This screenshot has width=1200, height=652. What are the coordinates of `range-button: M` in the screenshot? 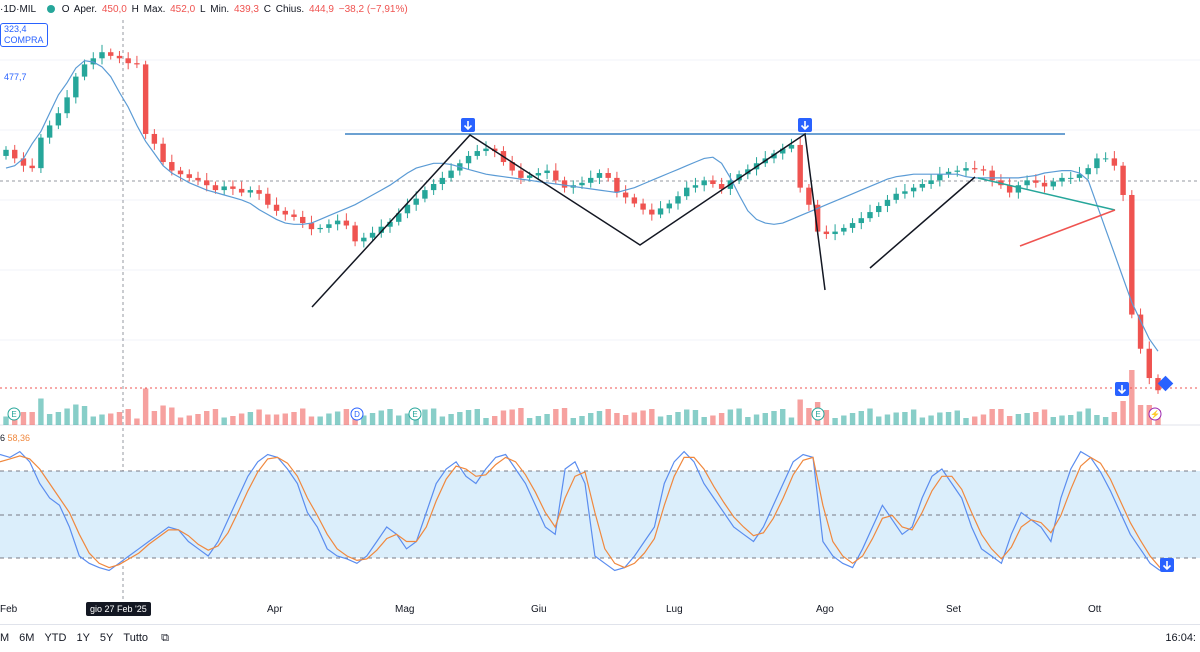 It's located at (5, 638).